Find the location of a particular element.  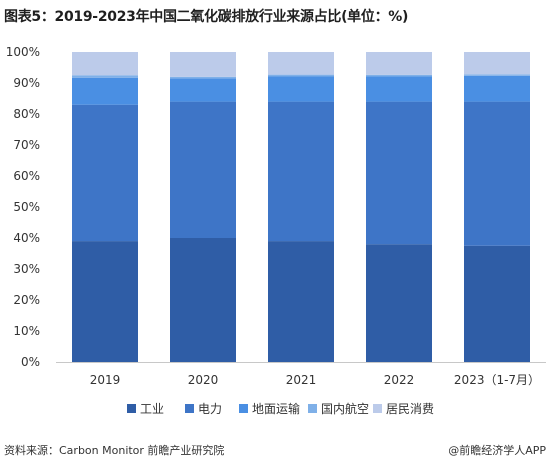

x-tick-label: 2020 is located at coordinates (203, 380).